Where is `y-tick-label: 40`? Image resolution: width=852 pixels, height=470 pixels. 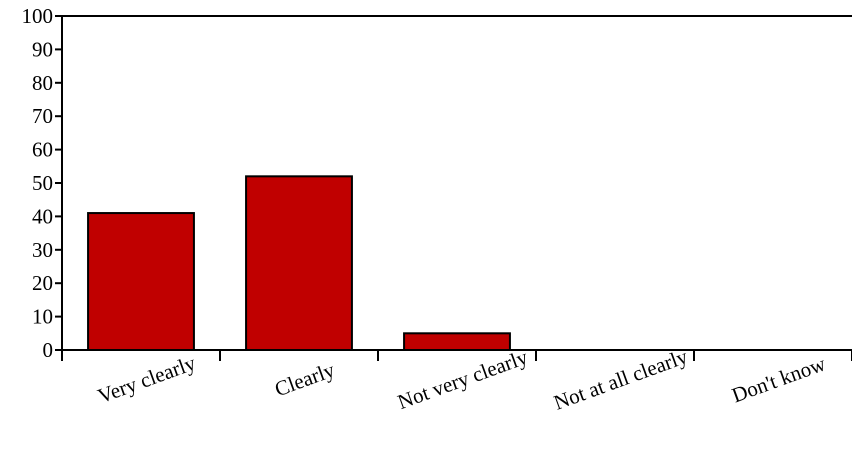
y-tick-label: 40 is located at coordinates (42, 216).